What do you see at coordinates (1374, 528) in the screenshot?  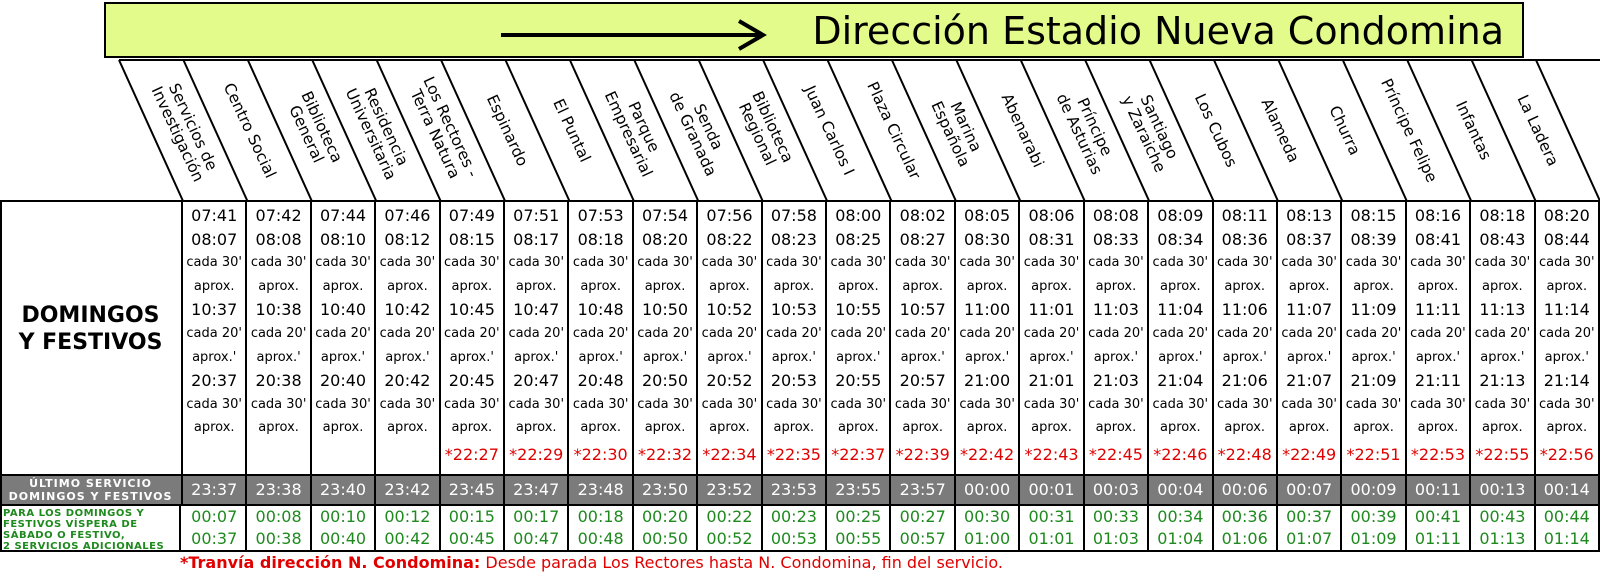 I see `extra-service-cell: 00:39 01:09` at bounding box center [1374, 528].